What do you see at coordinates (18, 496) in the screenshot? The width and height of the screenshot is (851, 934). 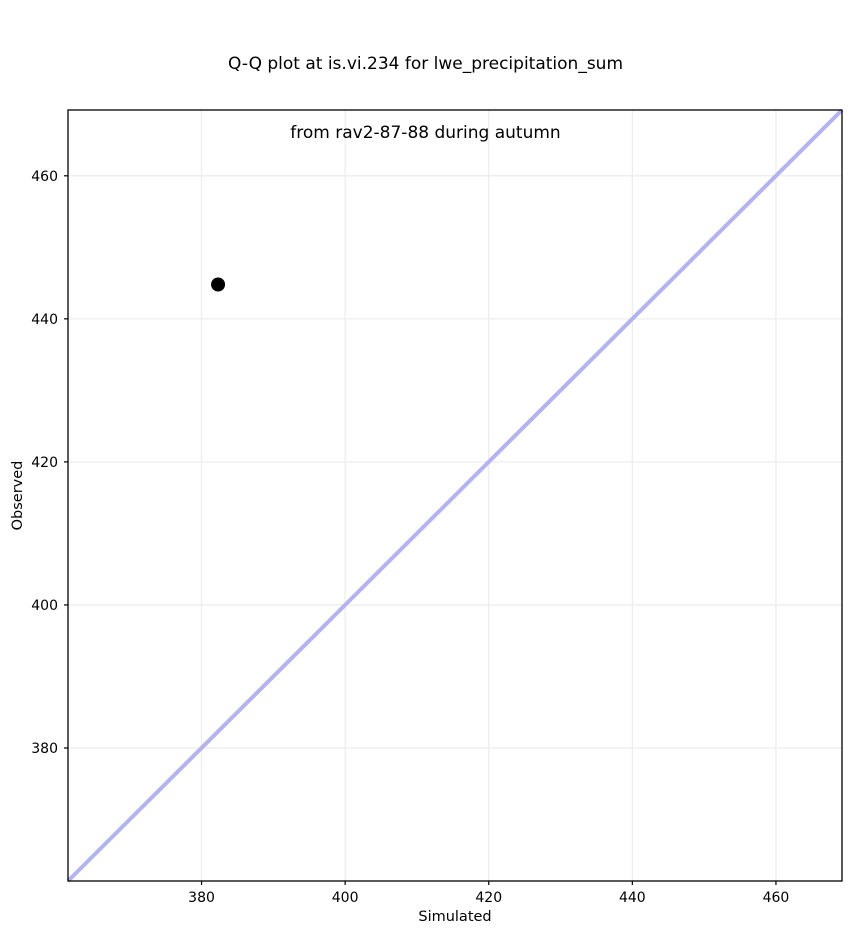 I see `y-axis-label: Observed` at bounding box center [18, 496].